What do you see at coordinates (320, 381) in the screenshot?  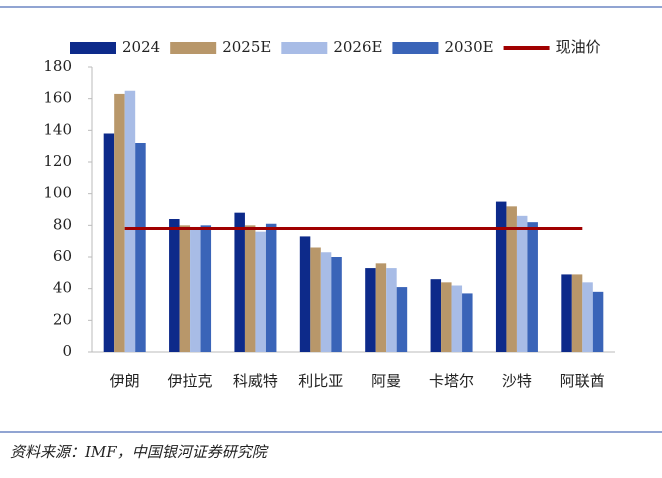 I see `x-tick-label: 利比亚` at bounding box center [320, 381].